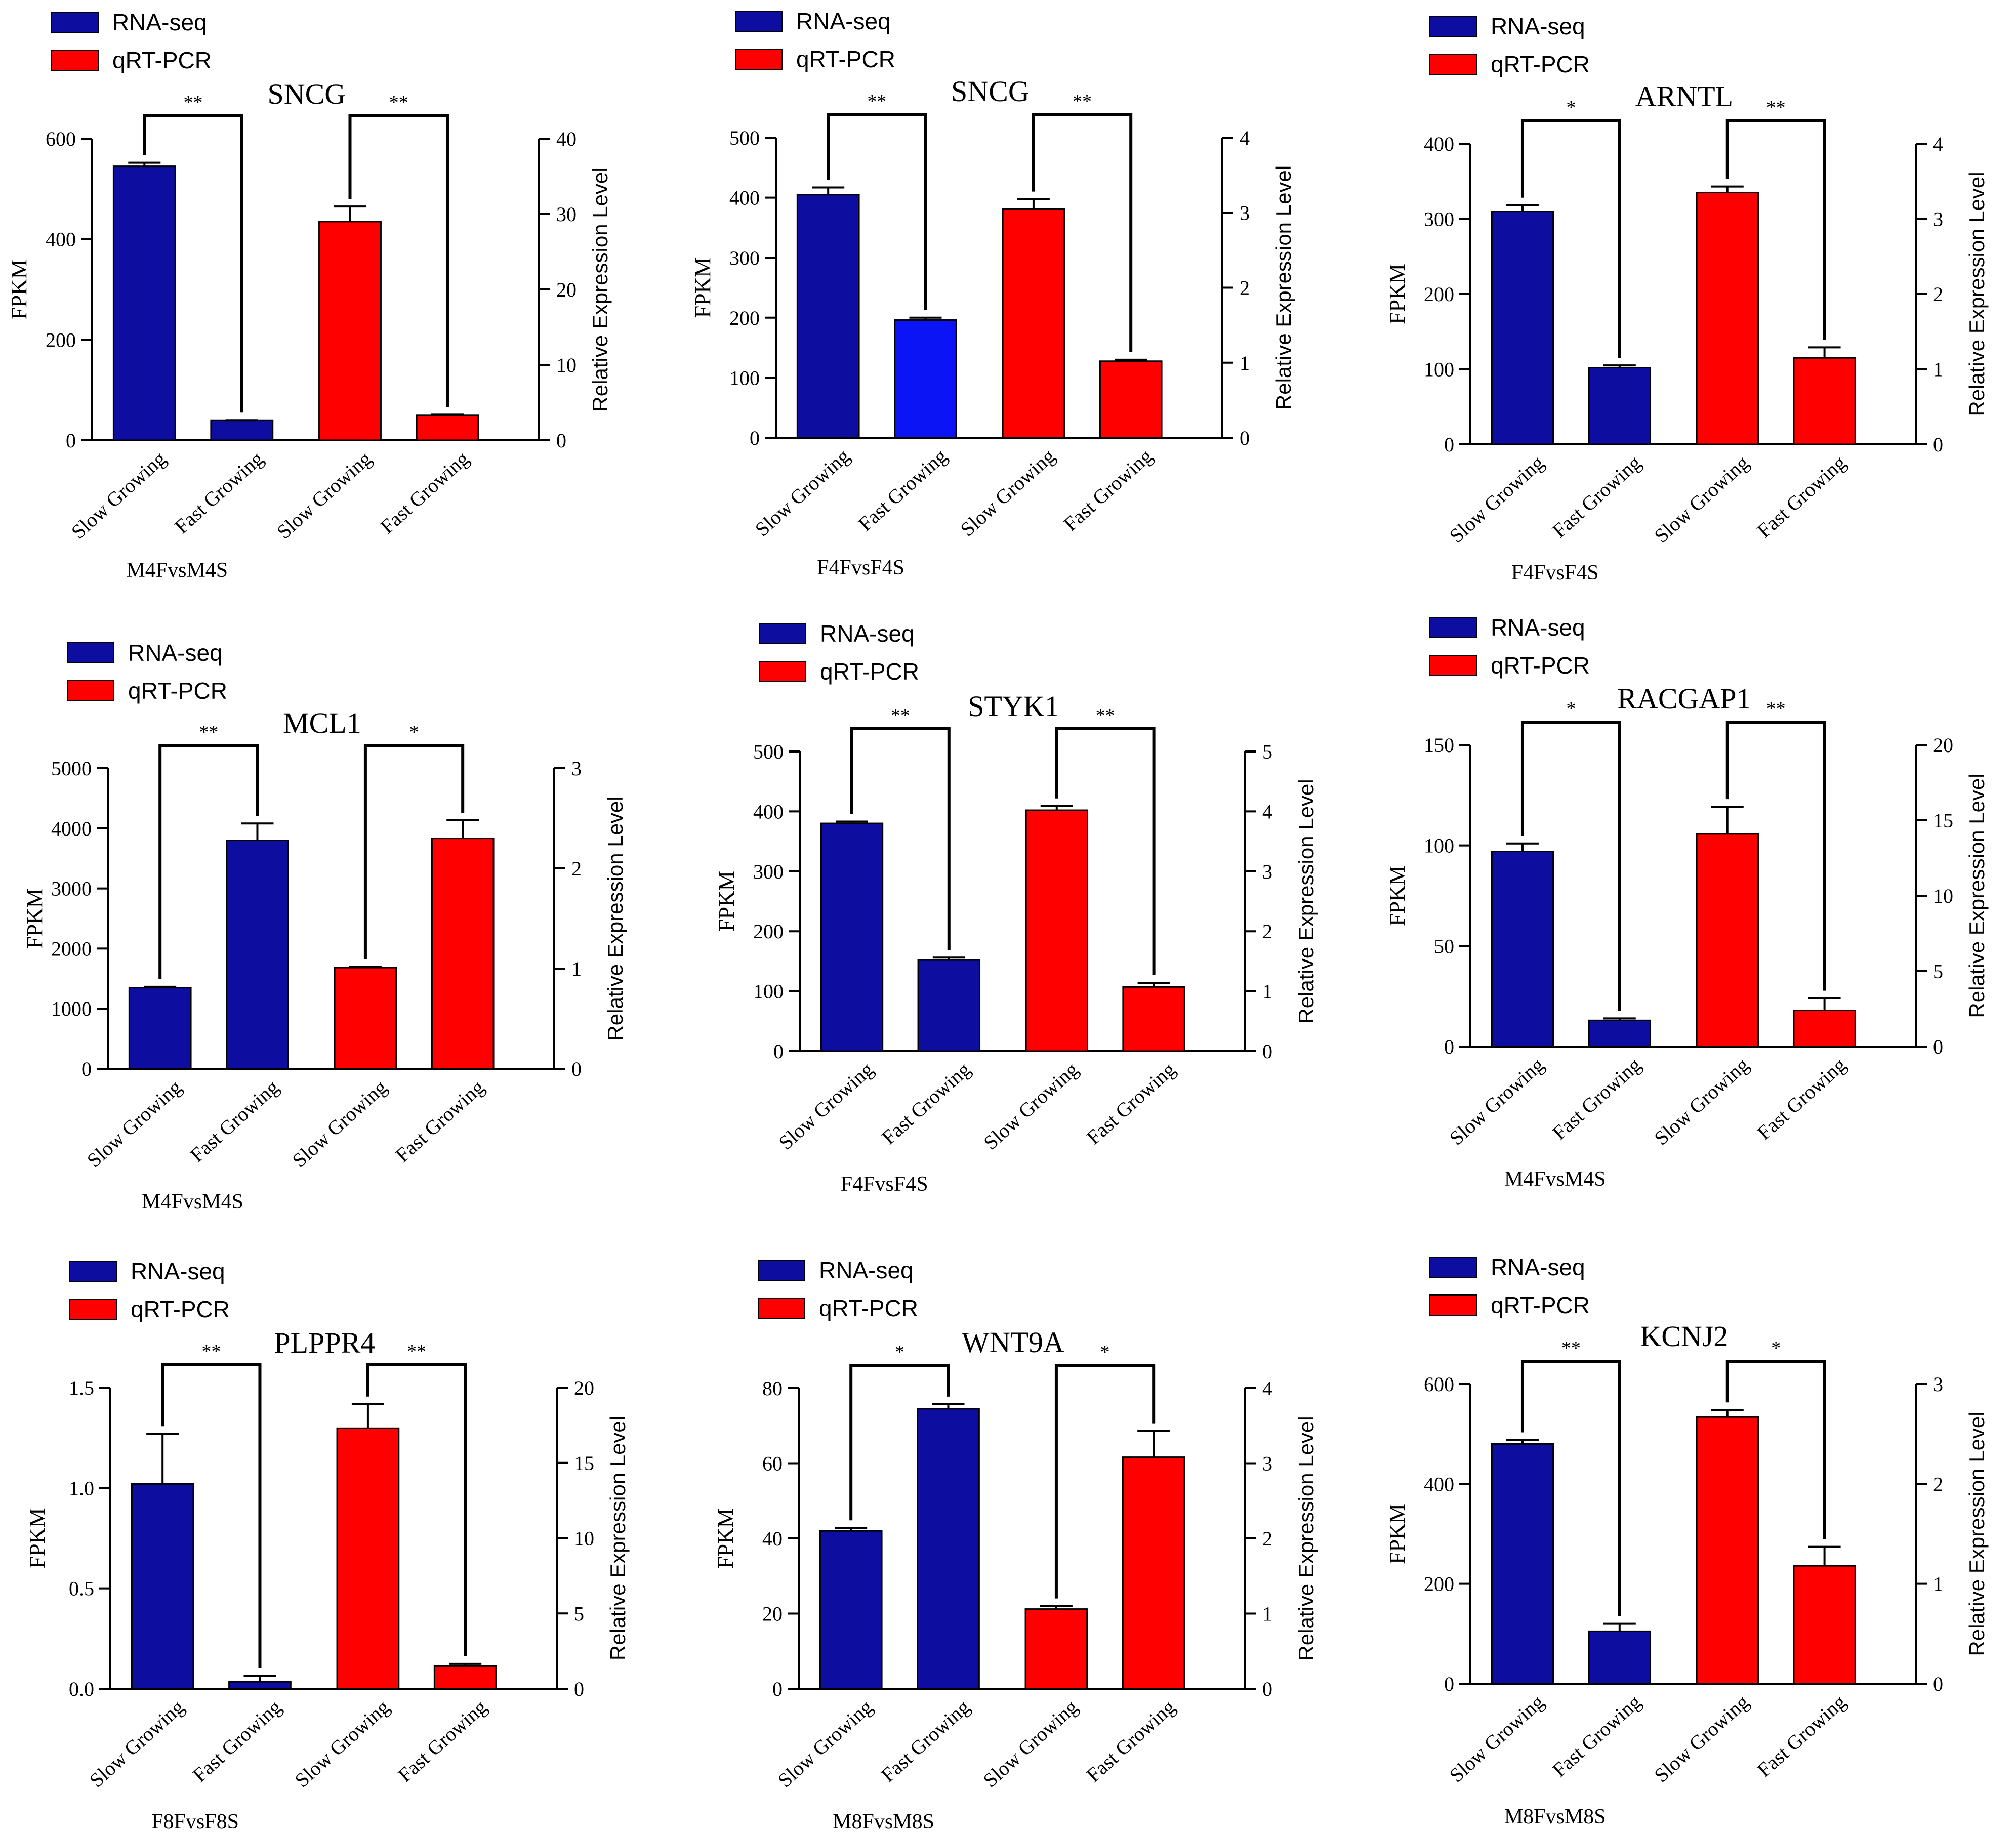  What do you see at coordinates (81, 1588) in the screenshot?
I see `left-tick-label: 0.5` at bounding box center [81, 1588].